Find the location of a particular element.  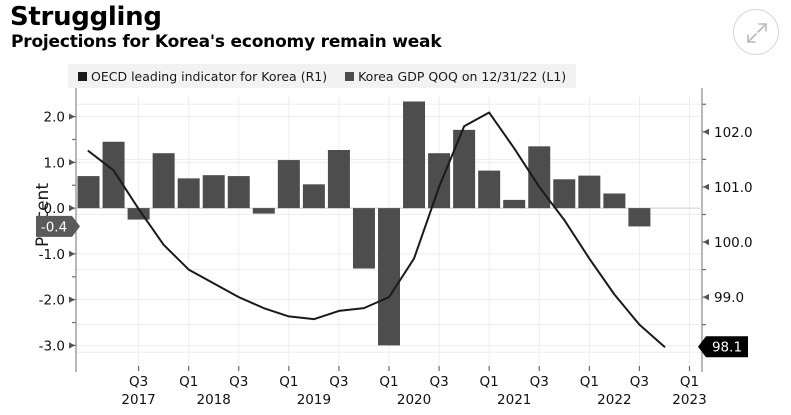

right-callout-badge is located at coordinates (723, 347).